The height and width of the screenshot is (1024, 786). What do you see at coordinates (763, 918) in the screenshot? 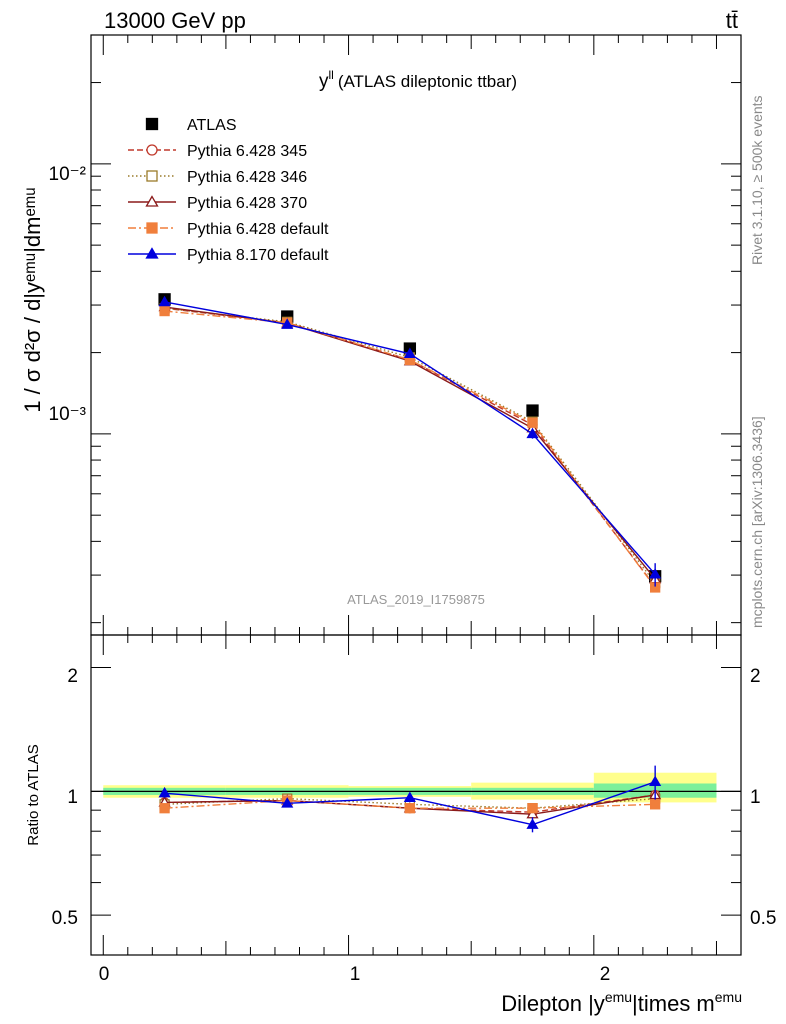
I see `ratio-ytick-label-05-right: 0.5` at bounding box center [763, 918].